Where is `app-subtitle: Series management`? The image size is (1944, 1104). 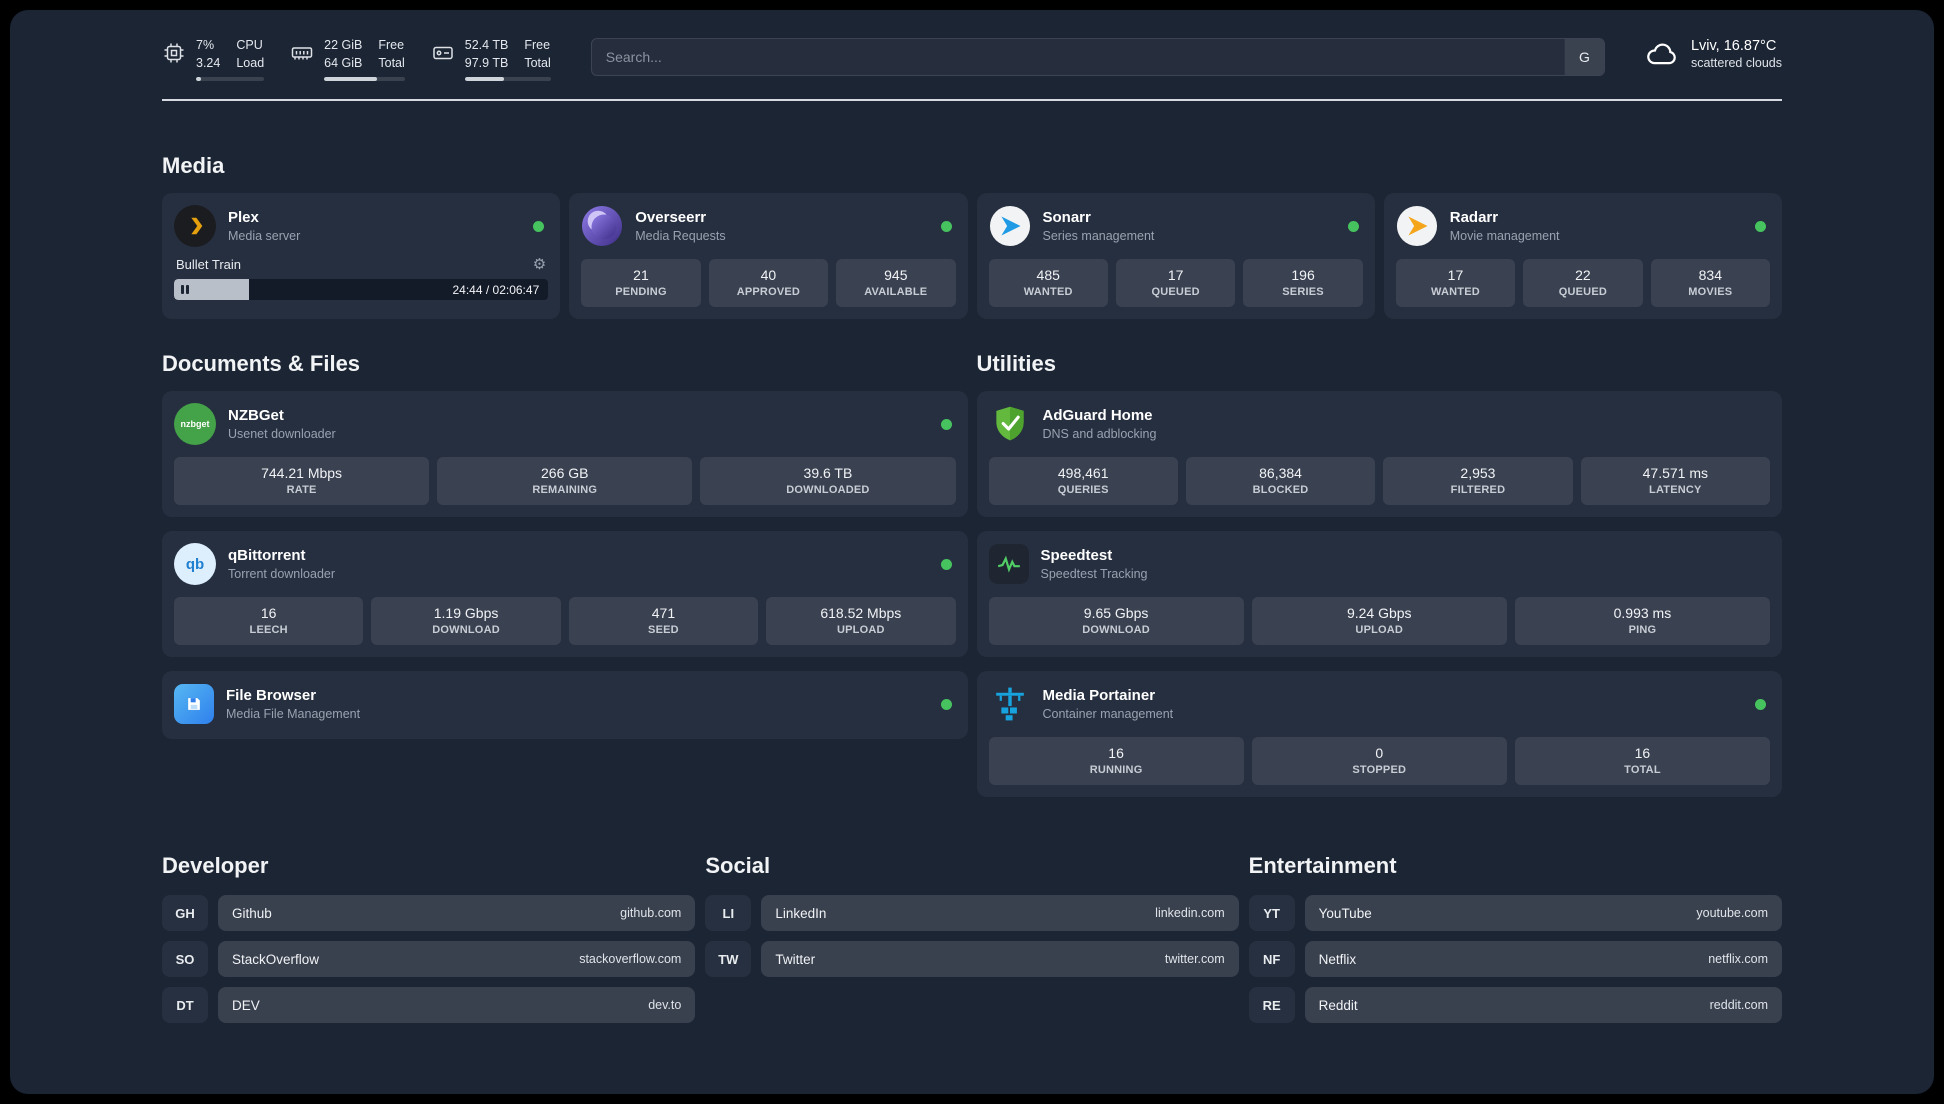 app-subtitle: Series management is located at coordinates (1098, 236).